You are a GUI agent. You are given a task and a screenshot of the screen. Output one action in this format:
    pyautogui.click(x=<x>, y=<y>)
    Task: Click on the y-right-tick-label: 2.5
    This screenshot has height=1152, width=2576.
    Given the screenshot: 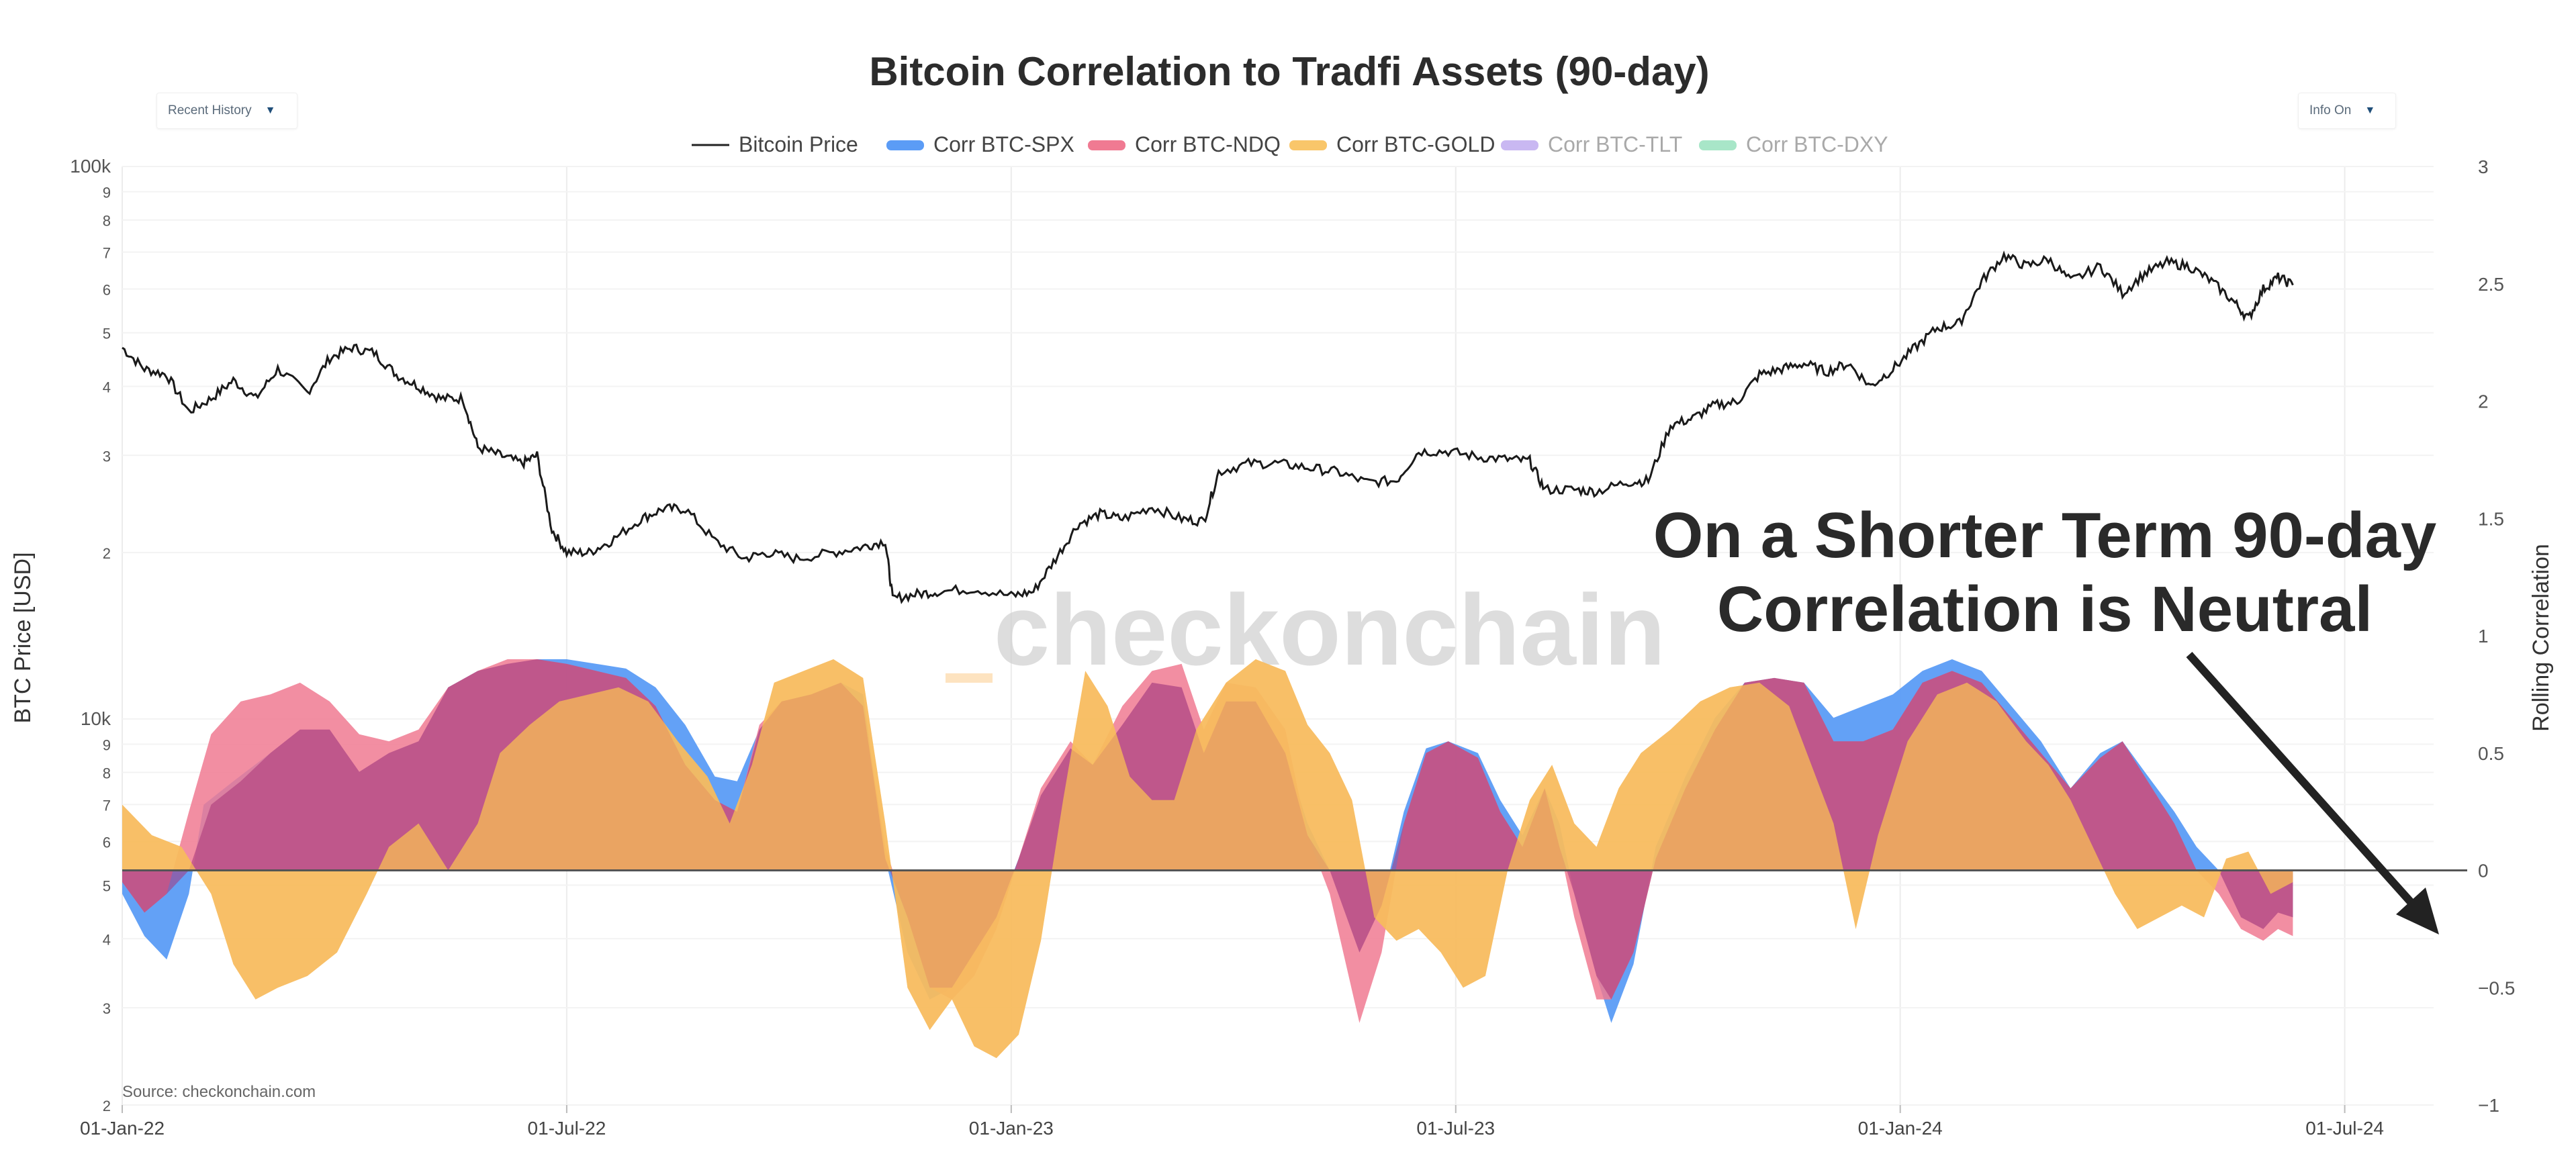 What is the action you would take?
    pyautogui.click(x=2491, y=284)
    